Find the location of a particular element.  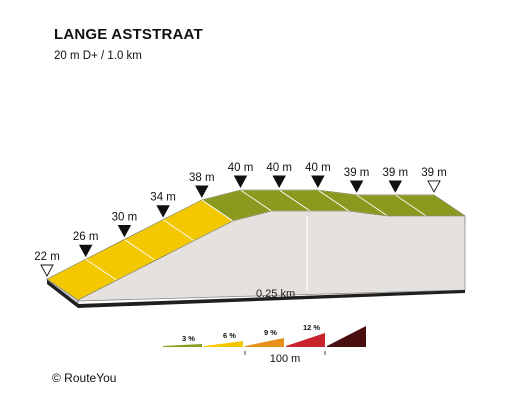

legend-scale-label: 100 m is located at coordinates (285, 359).